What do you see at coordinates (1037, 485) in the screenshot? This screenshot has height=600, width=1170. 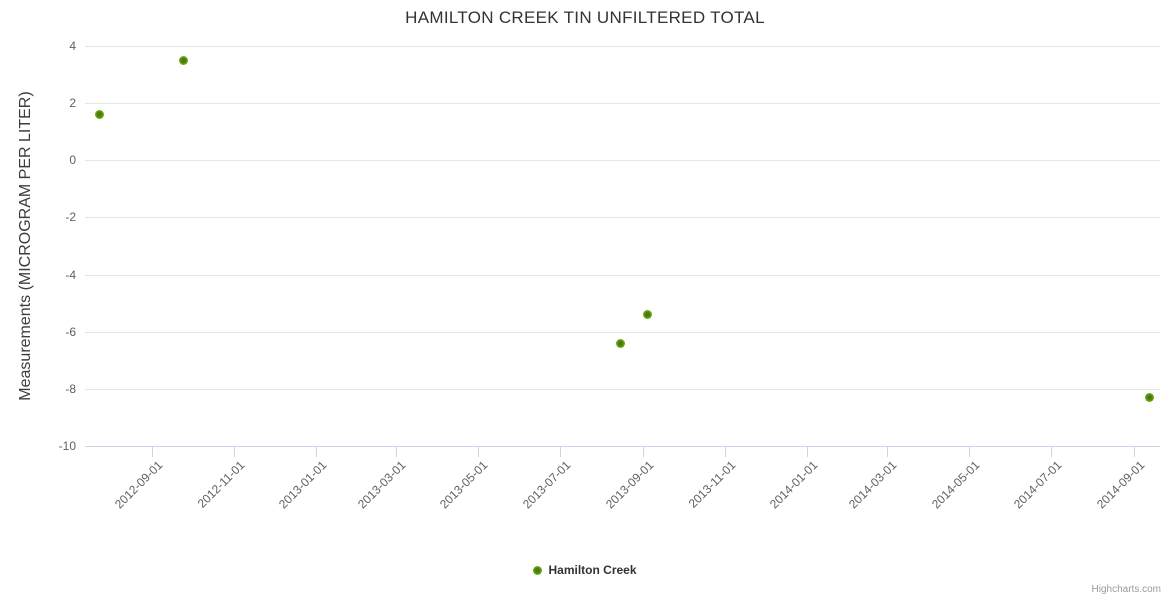 I see `x-axis-label-text: 2014-07-01` at bounding box center [1037, 485].